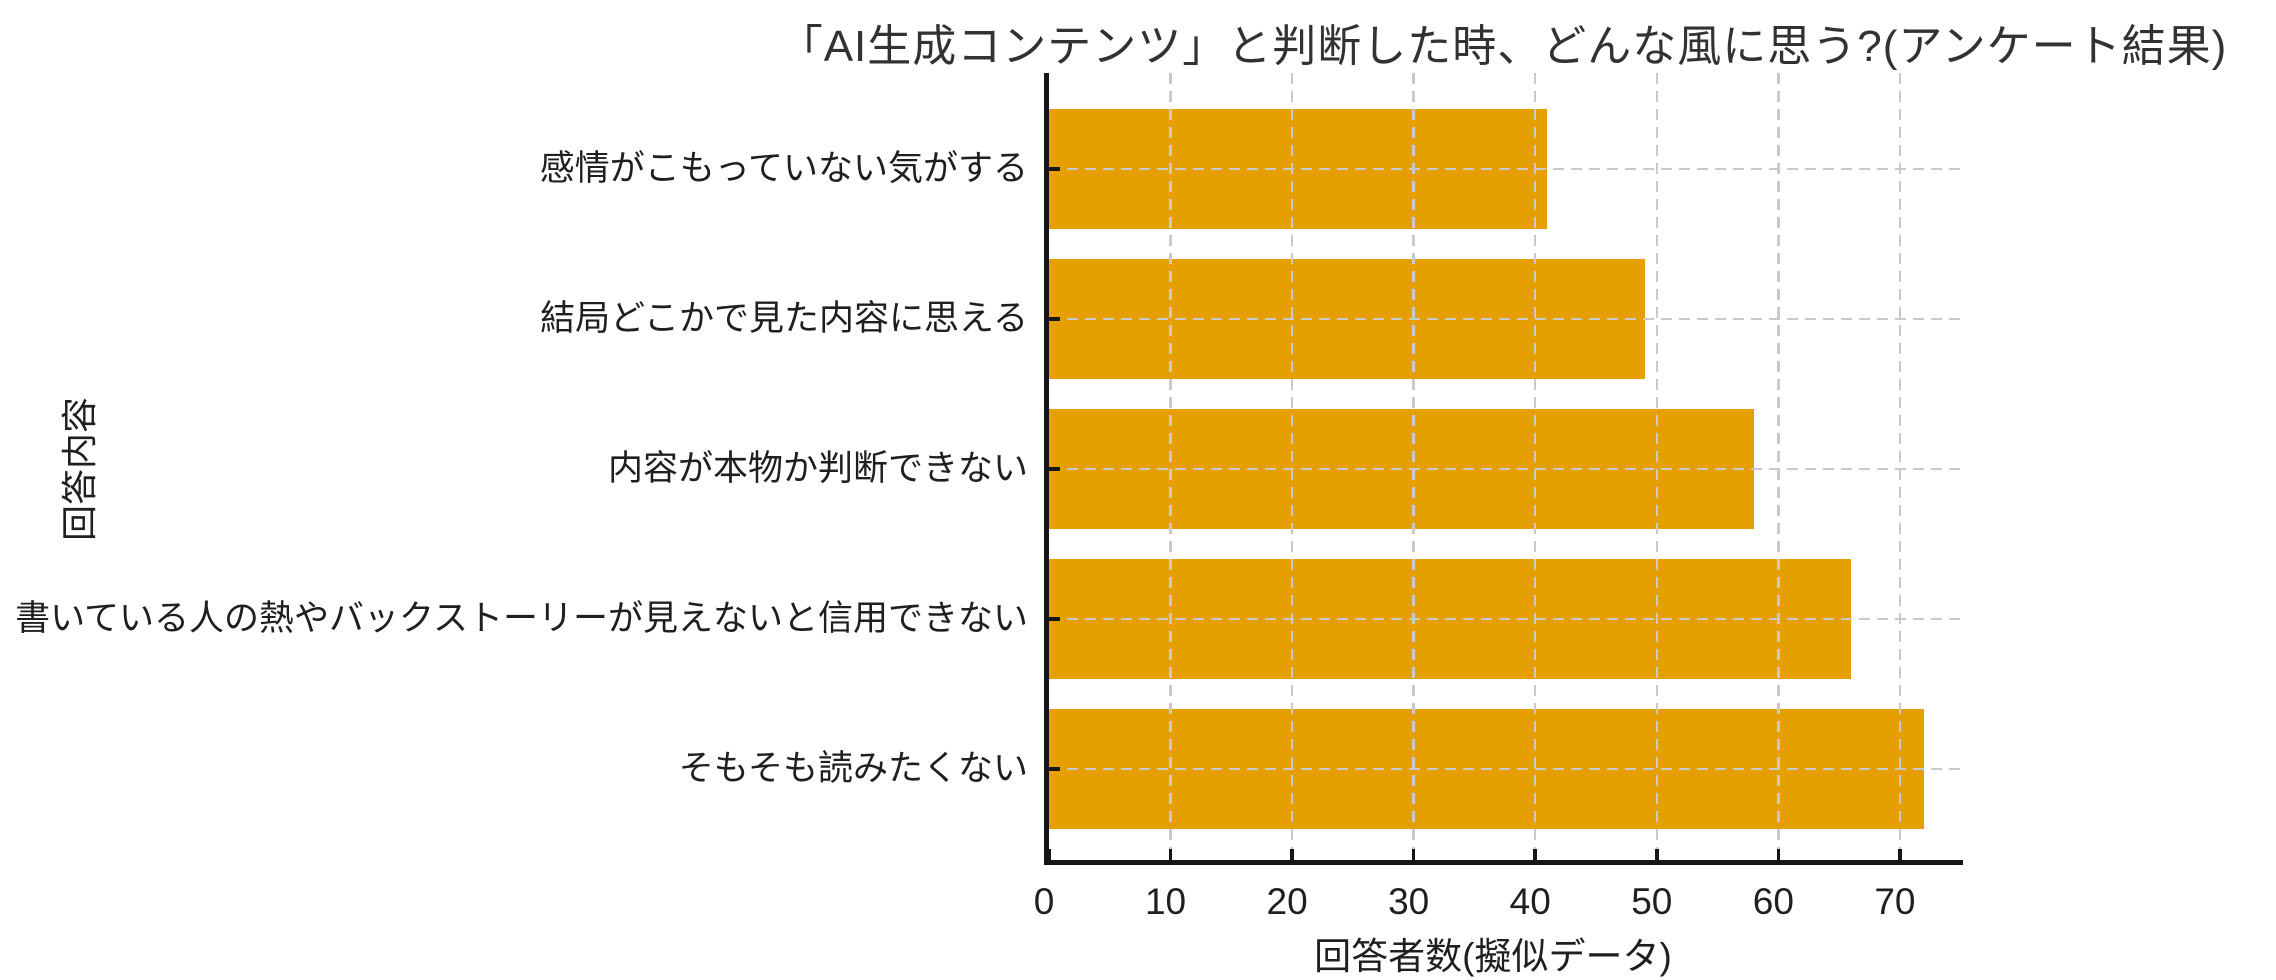  I want to click on category-label: 書いている人の熱やバックストーリーが見えないと信用できない, so click(521, 618).